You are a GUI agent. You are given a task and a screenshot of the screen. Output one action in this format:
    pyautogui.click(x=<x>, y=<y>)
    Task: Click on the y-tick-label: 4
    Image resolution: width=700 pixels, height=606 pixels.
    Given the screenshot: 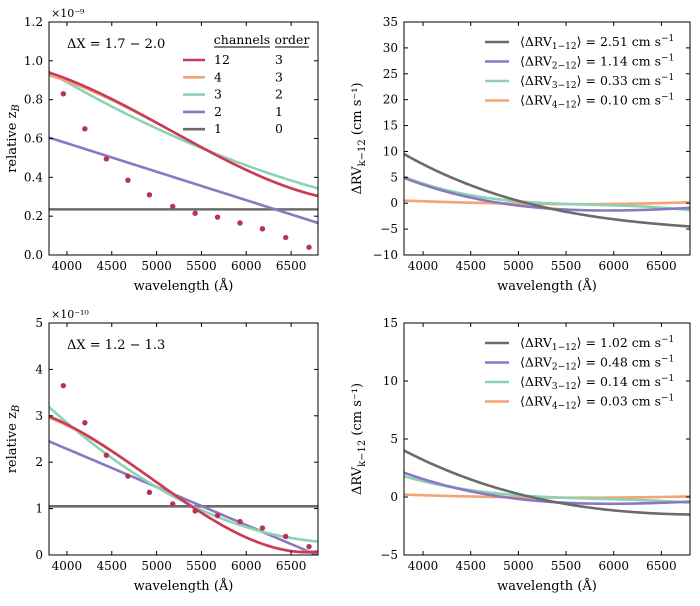 What is the action you would take?
    pyautogui.click(x=39, y=369)
    